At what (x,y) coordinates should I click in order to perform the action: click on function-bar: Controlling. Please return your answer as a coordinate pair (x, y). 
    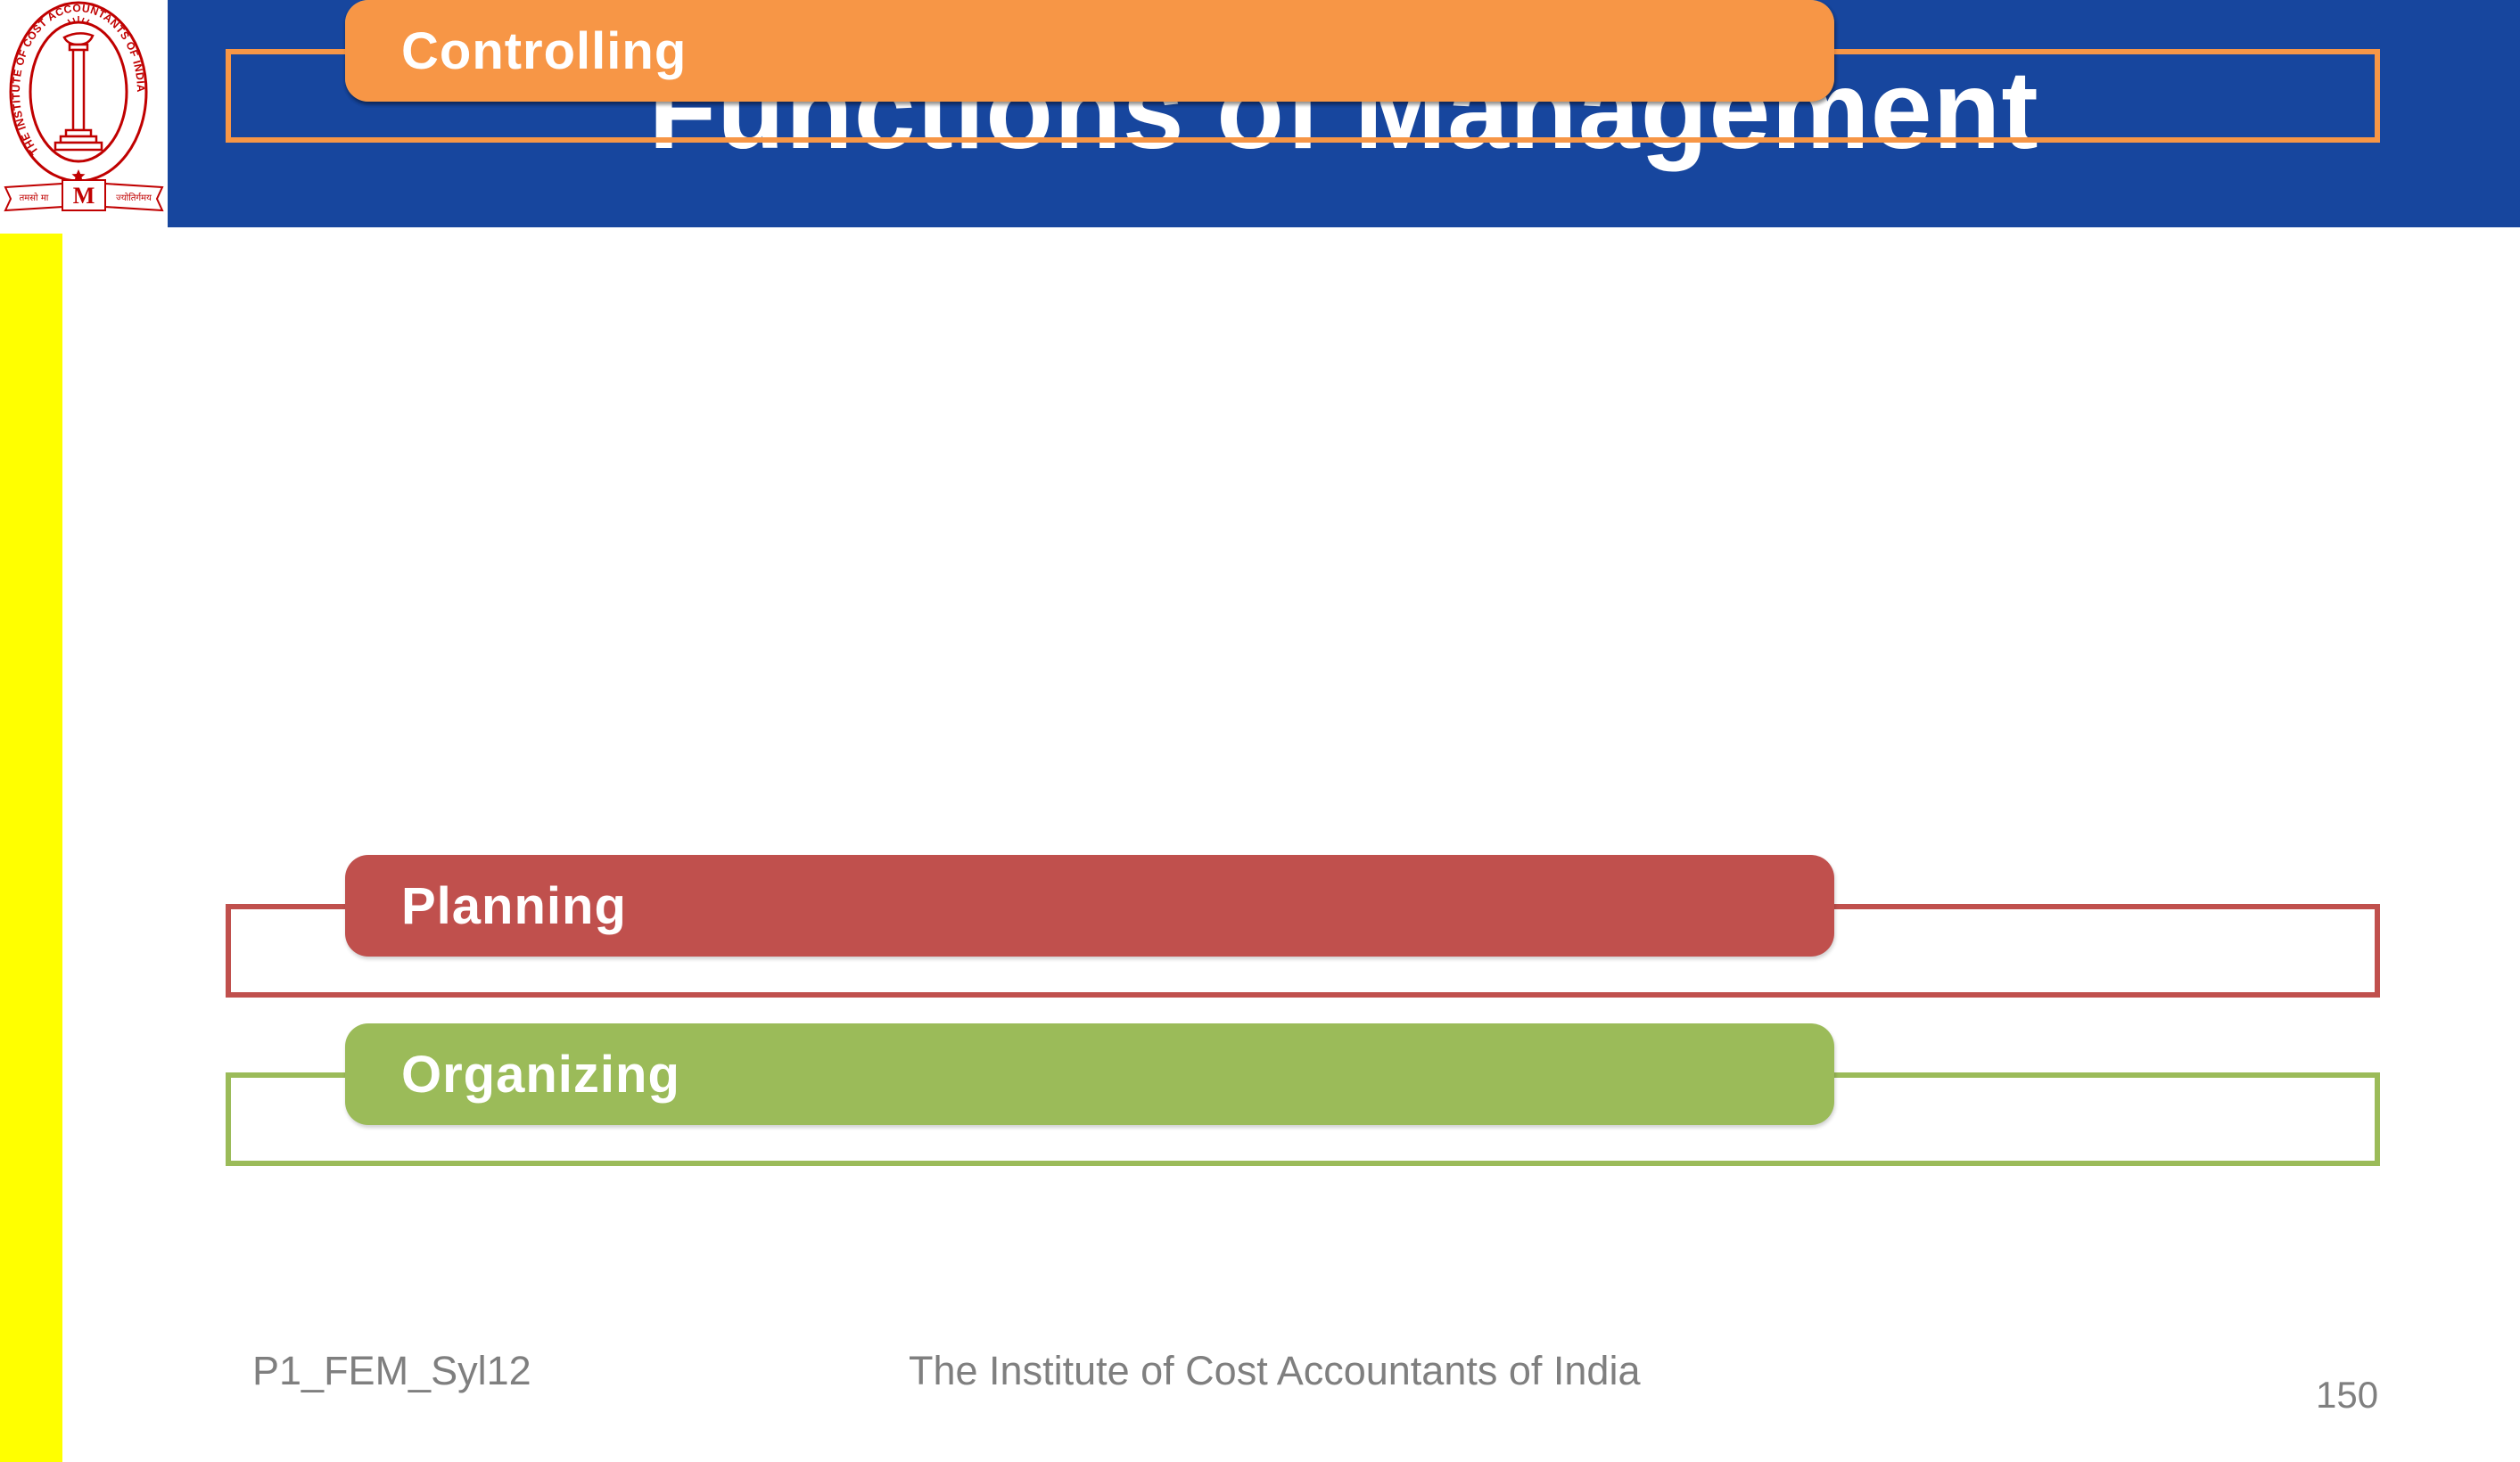
    Looking at the image, I should click on (1089, 51).